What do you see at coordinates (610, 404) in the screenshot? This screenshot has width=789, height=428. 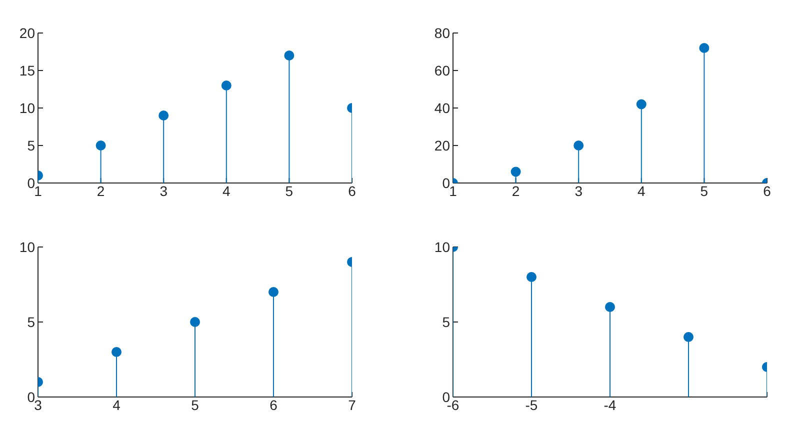 I see `x-tick-label: -4` at bounding box center [610, 404].